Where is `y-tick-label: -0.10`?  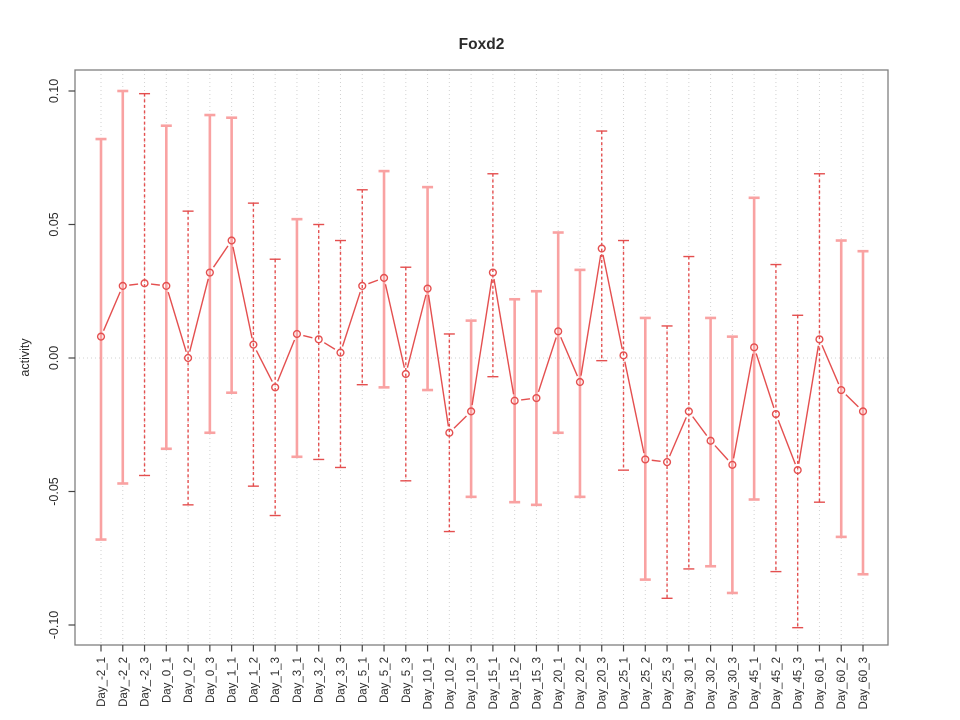
y-tick-label: -0.10 is located at coordinates (54, 625).